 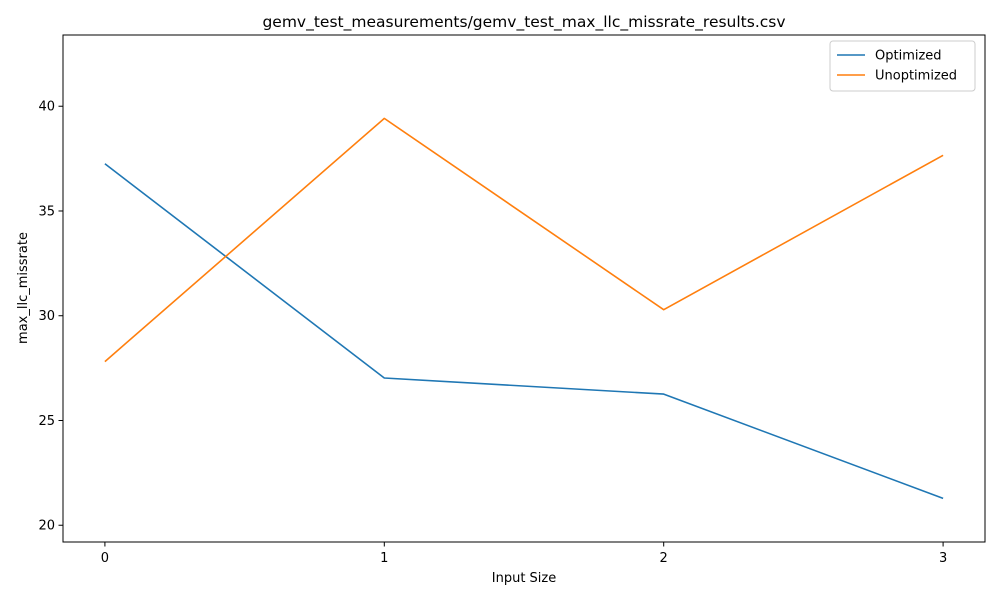 I want to click on x-axis-label: Input Size, so click(x=524, y=578).